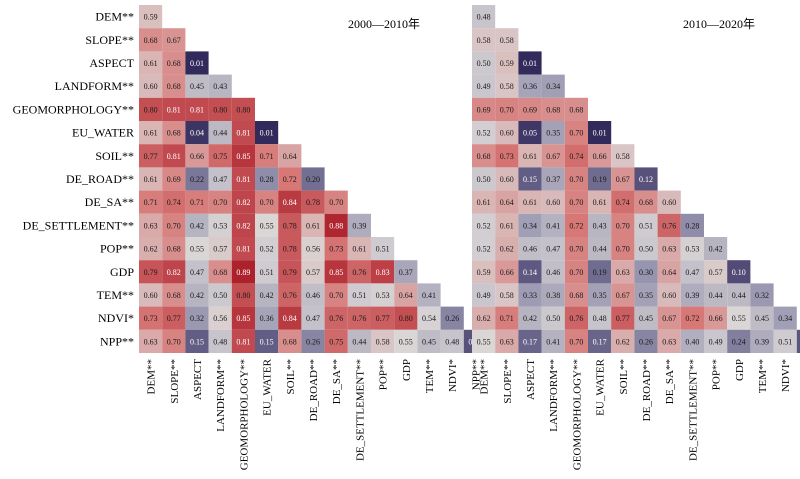 This screenshot has width=800, height=479. I want to click on panel-title: 2000—2010年, so click(384, 24).